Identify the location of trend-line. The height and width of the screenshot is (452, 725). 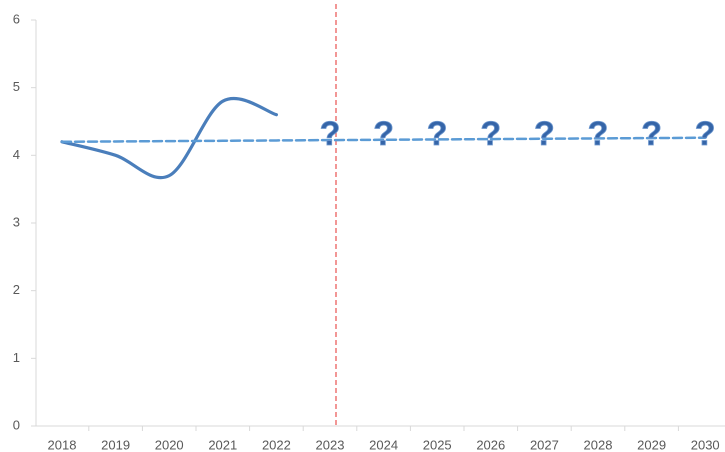
(383, 140).